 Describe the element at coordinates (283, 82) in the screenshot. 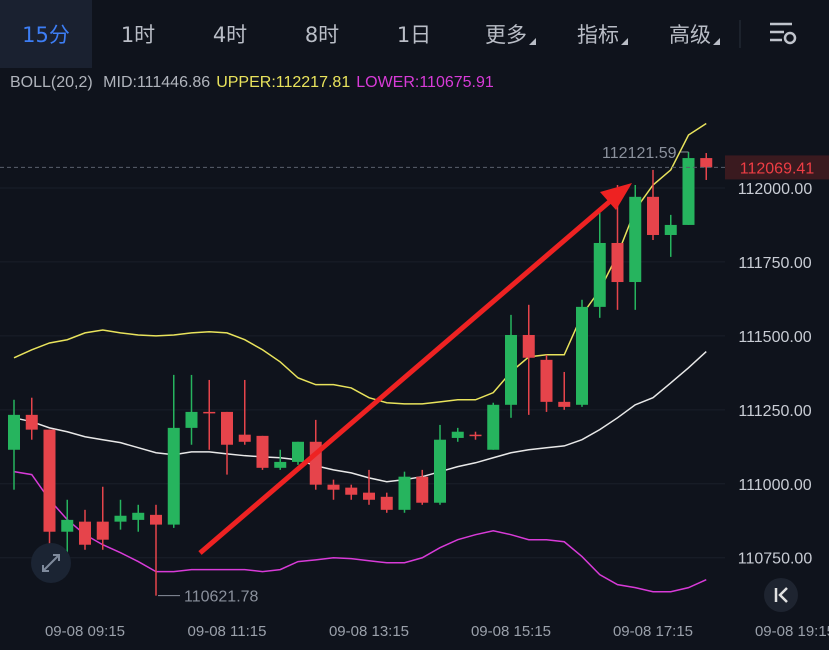

I see `legend-entry: UPPER:112217.81` at that location.